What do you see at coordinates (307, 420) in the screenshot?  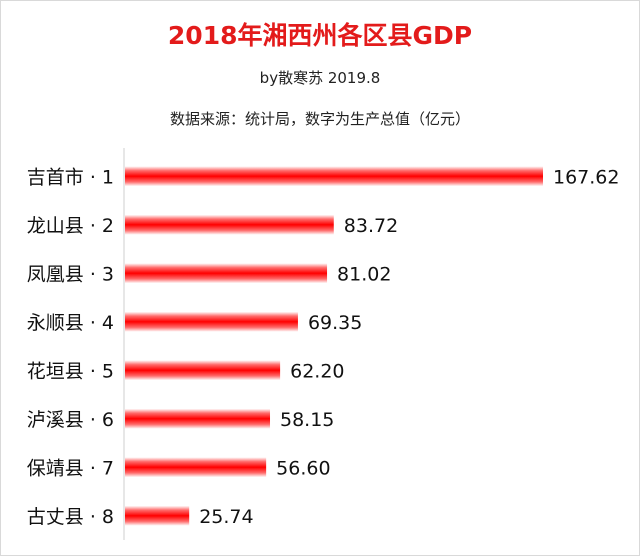 I see `value-label: 58.15` at bounding box center [307, 420].